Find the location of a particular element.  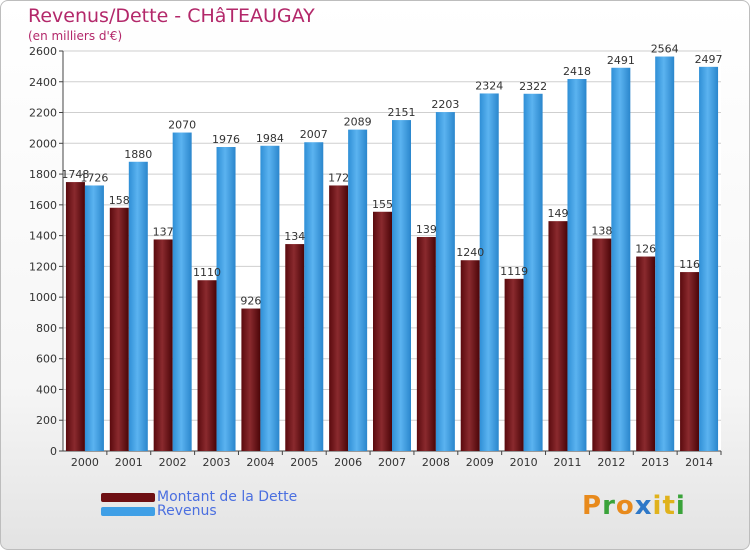

data-label-revenue: 2418 is located at coordinates (577, 71).